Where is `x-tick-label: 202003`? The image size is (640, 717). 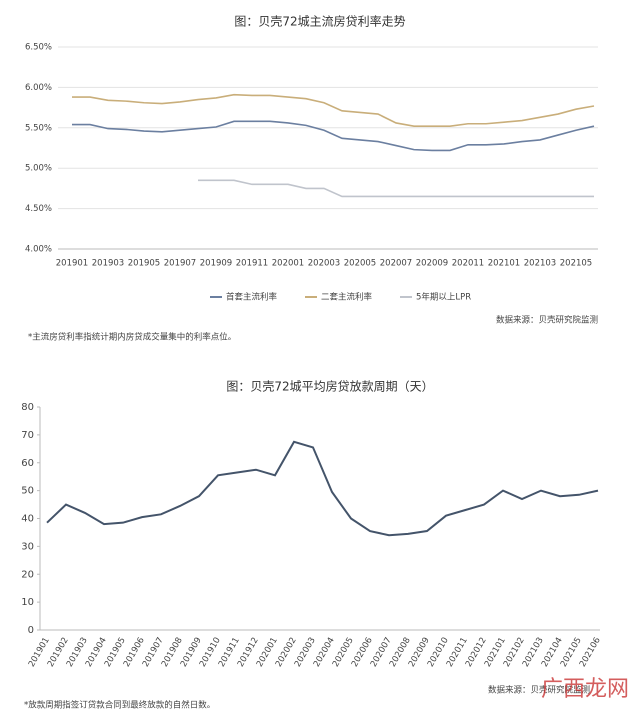
x-tick-label: 202003 is located at coordinates (324, 264).